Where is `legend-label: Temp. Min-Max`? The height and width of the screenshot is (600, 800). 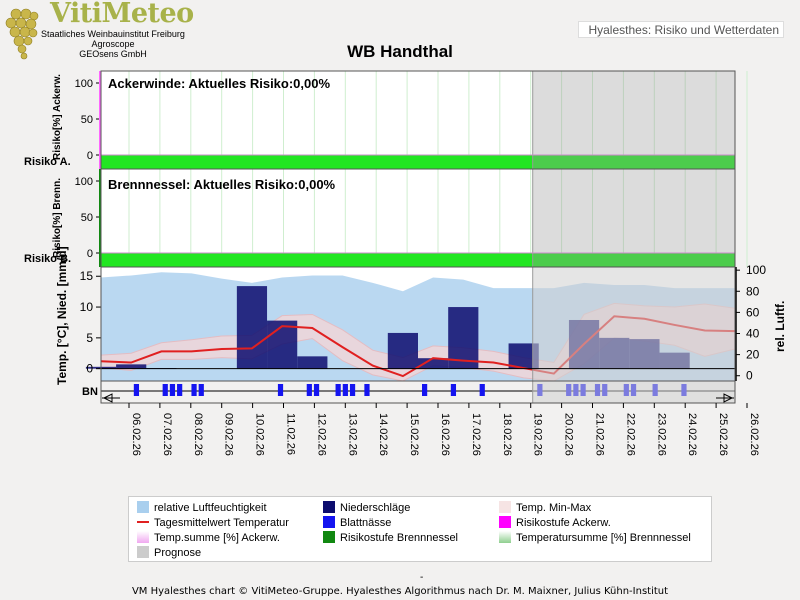
legend-label: Temp. Min-Max is located at coordinates (554, 508).